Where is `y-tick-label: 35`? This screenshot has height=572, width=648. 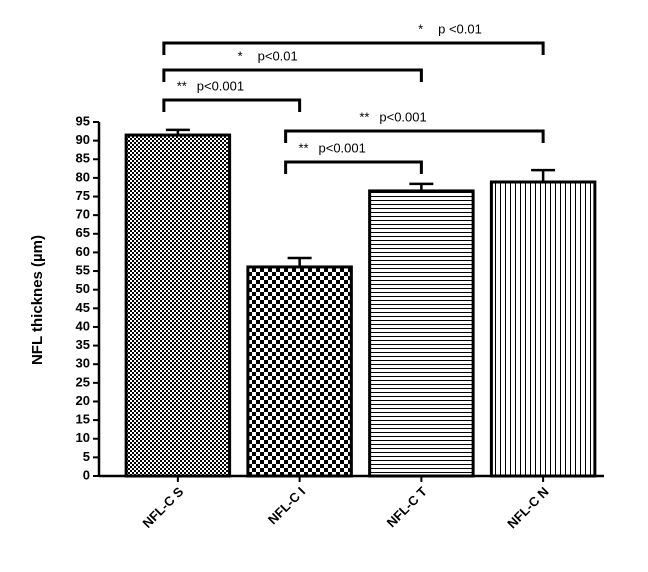
y-tick-label: 35 is located at coordinates (83, 344).